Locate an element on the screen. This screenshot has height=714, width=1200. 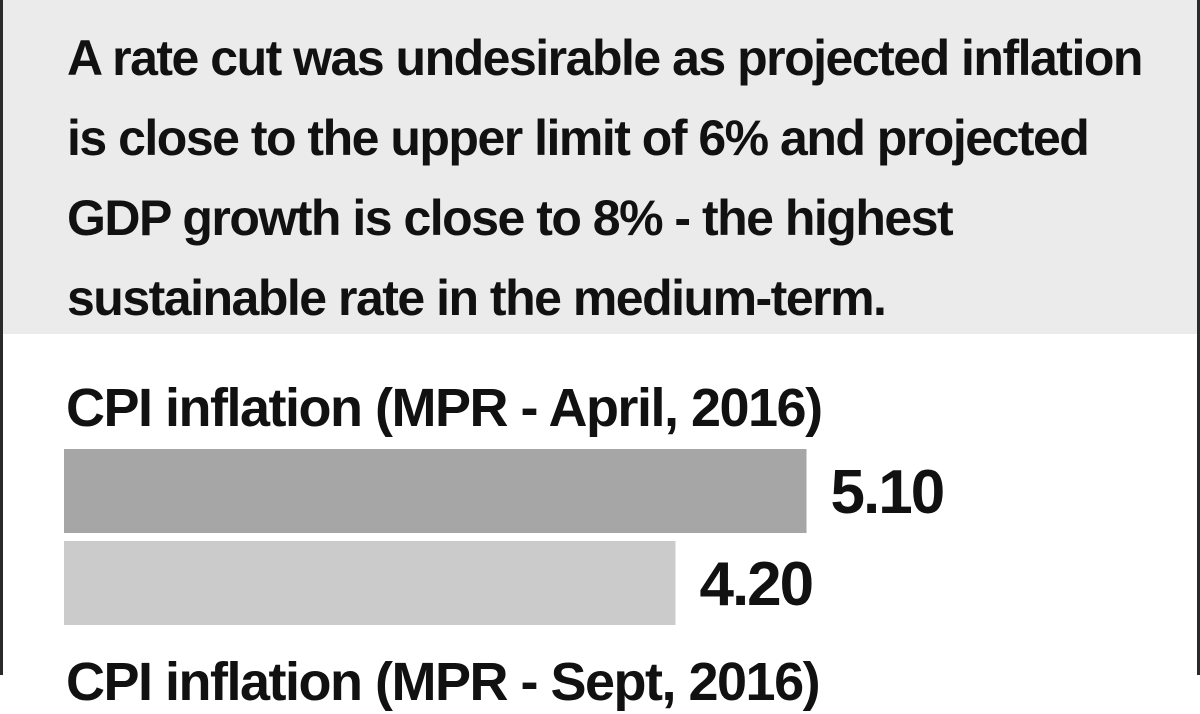
next-chart-title: CPI inflation (MPR - Sept, 2016) is located at coordinates (443, 682).